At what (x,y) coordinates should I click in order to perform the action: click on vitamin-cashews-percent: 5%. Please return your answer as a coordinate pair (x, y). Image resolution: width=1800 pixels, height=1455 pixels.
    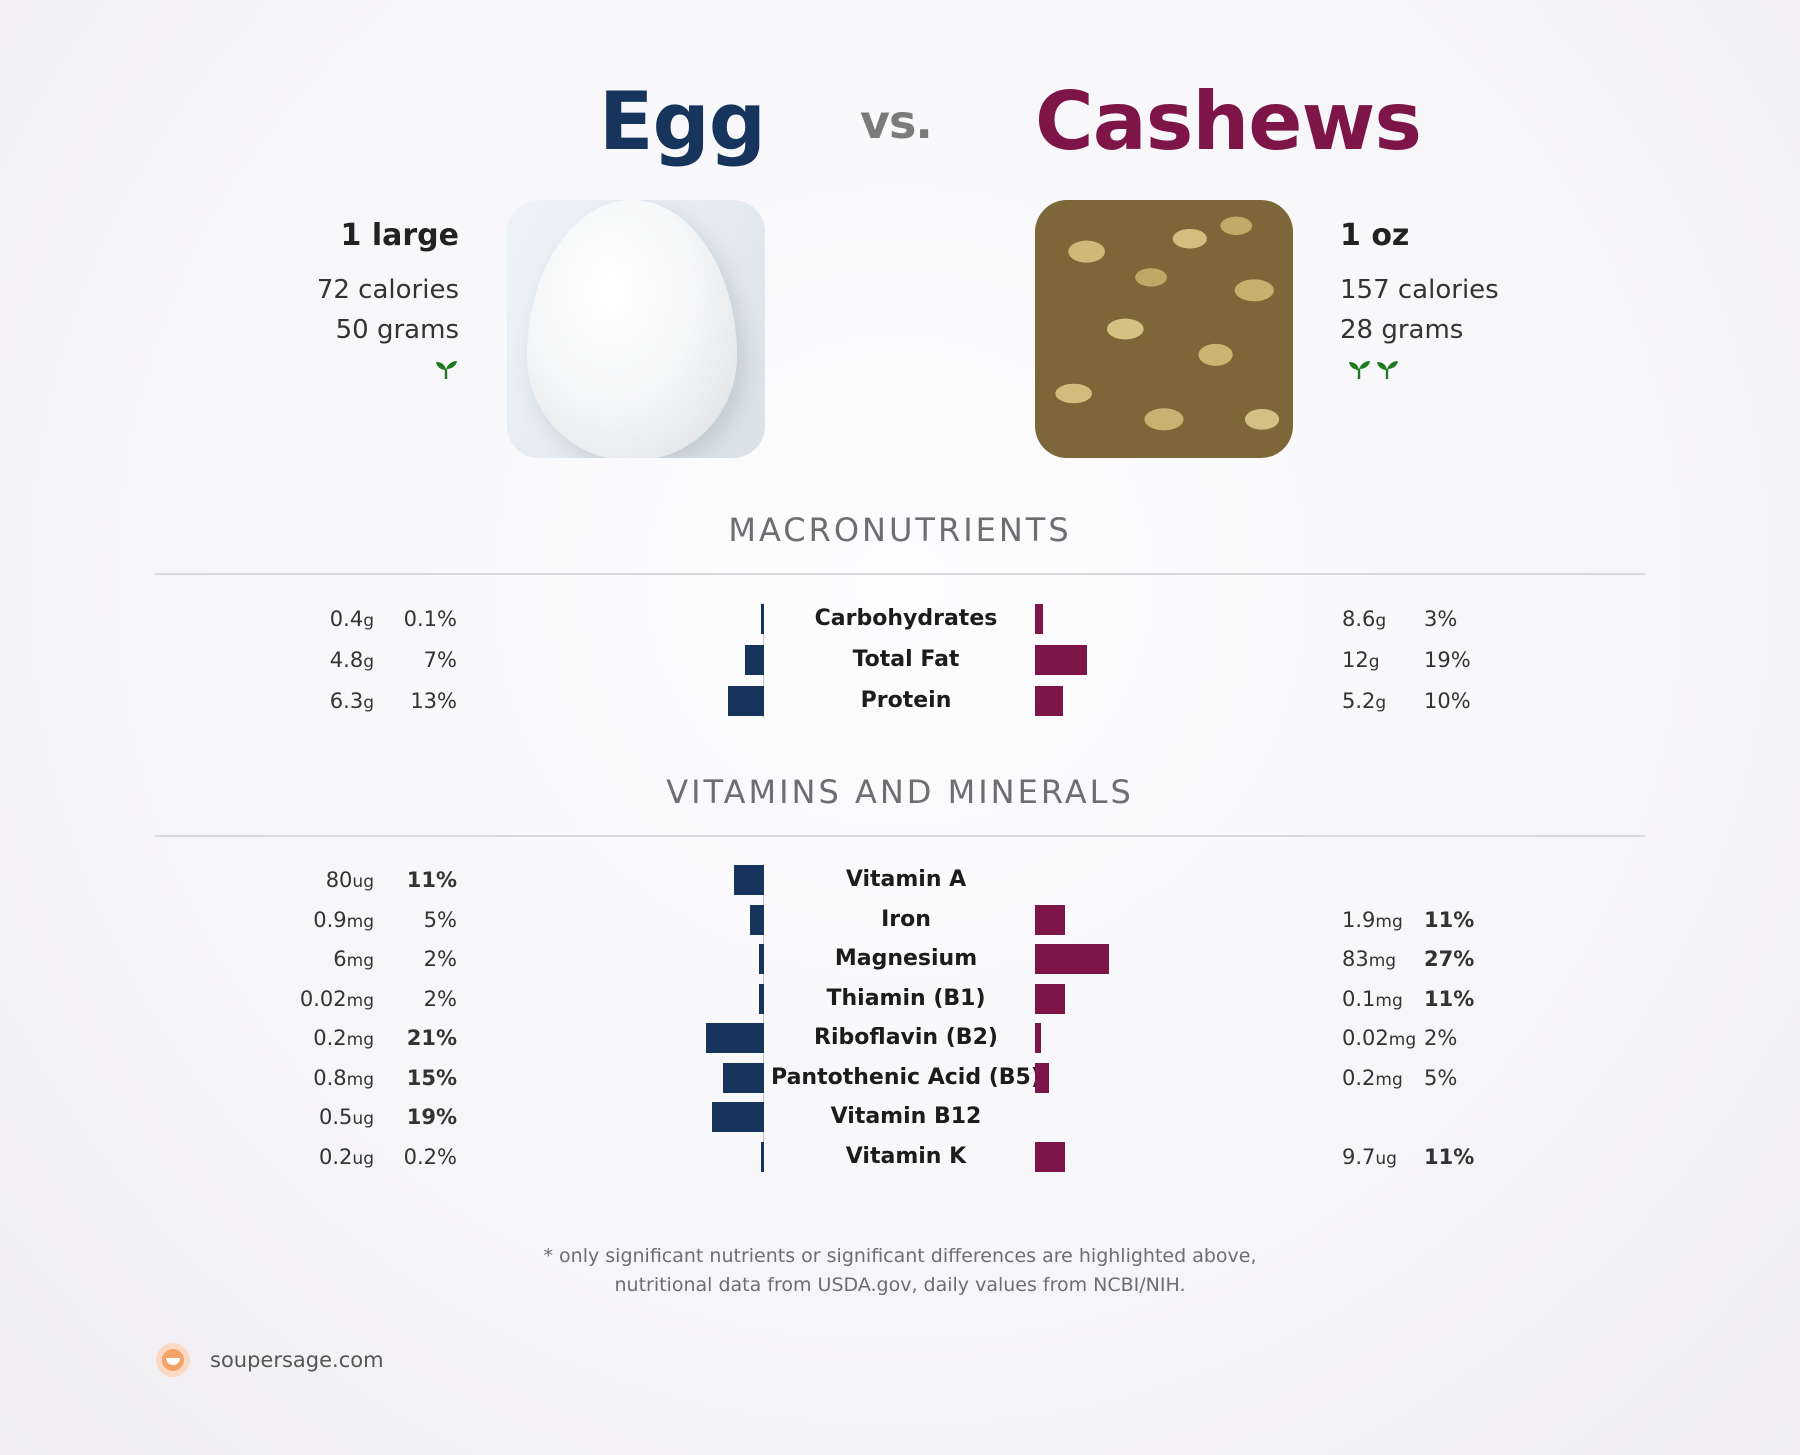
    Looking at the image, I should click on (1441, 1077).